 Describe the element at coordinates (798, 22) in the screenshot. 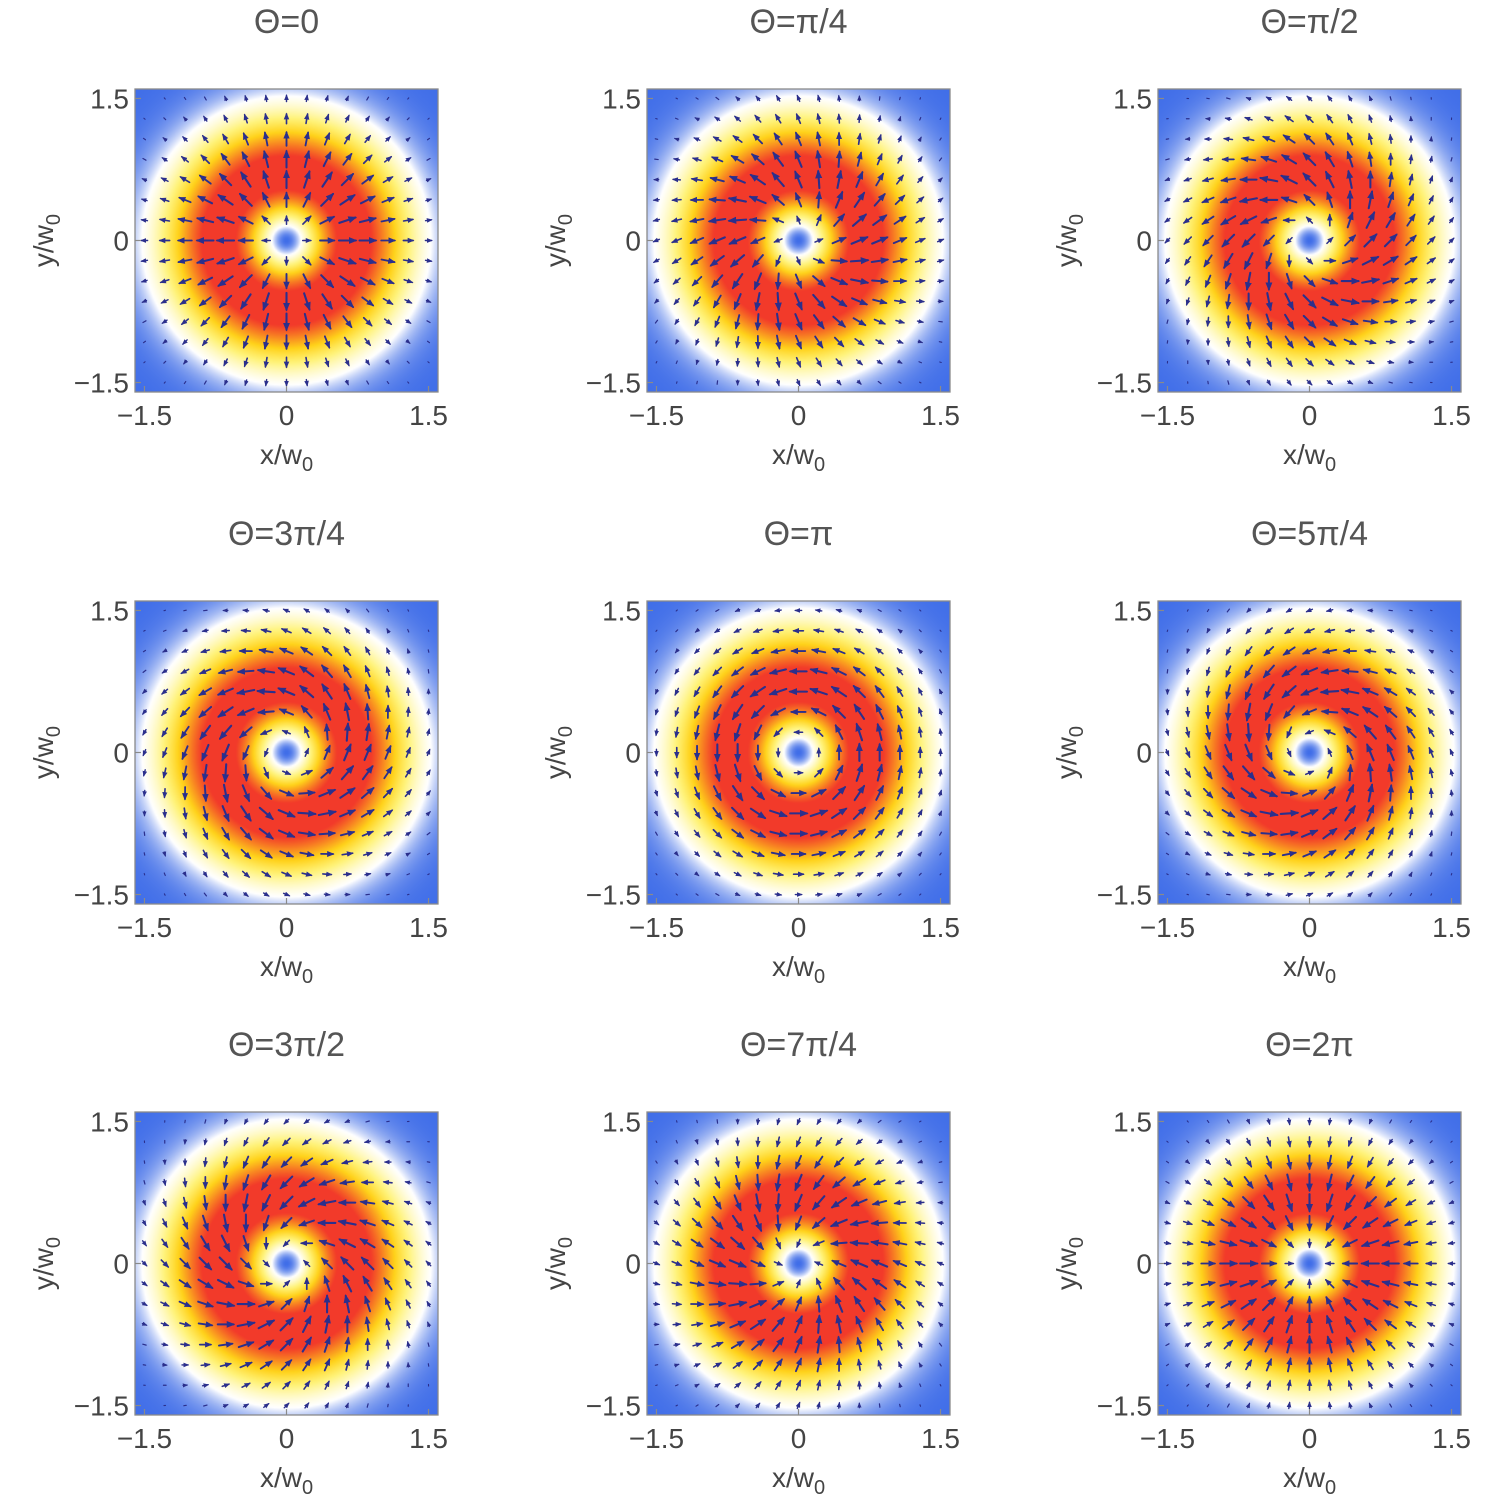

I see `panel-title: Θ=π/4` at that location.